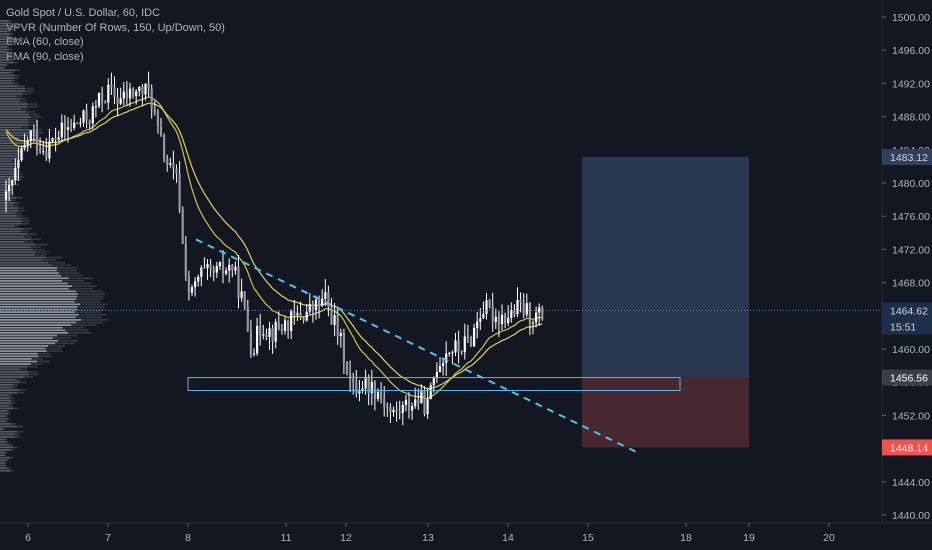 The width and height of the screenshot is (932, 550). I want to click on support-zone-box, so click(434, 384).